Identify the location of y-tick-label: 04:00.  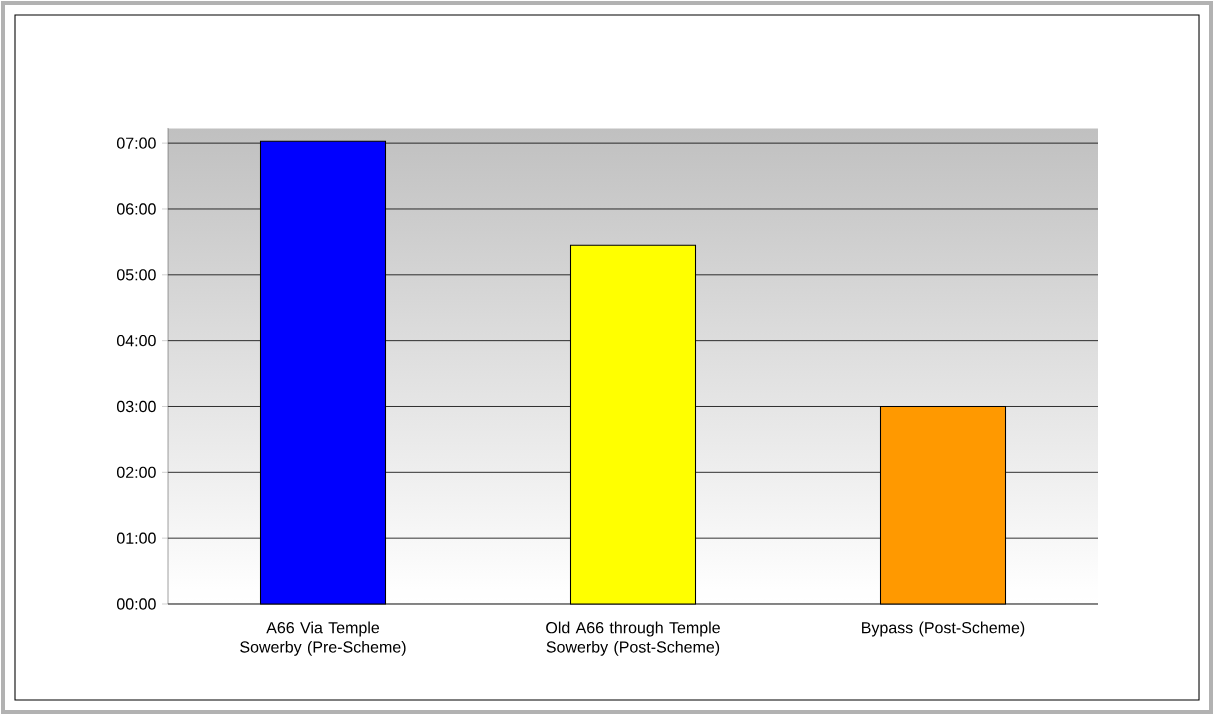
(136, 340).